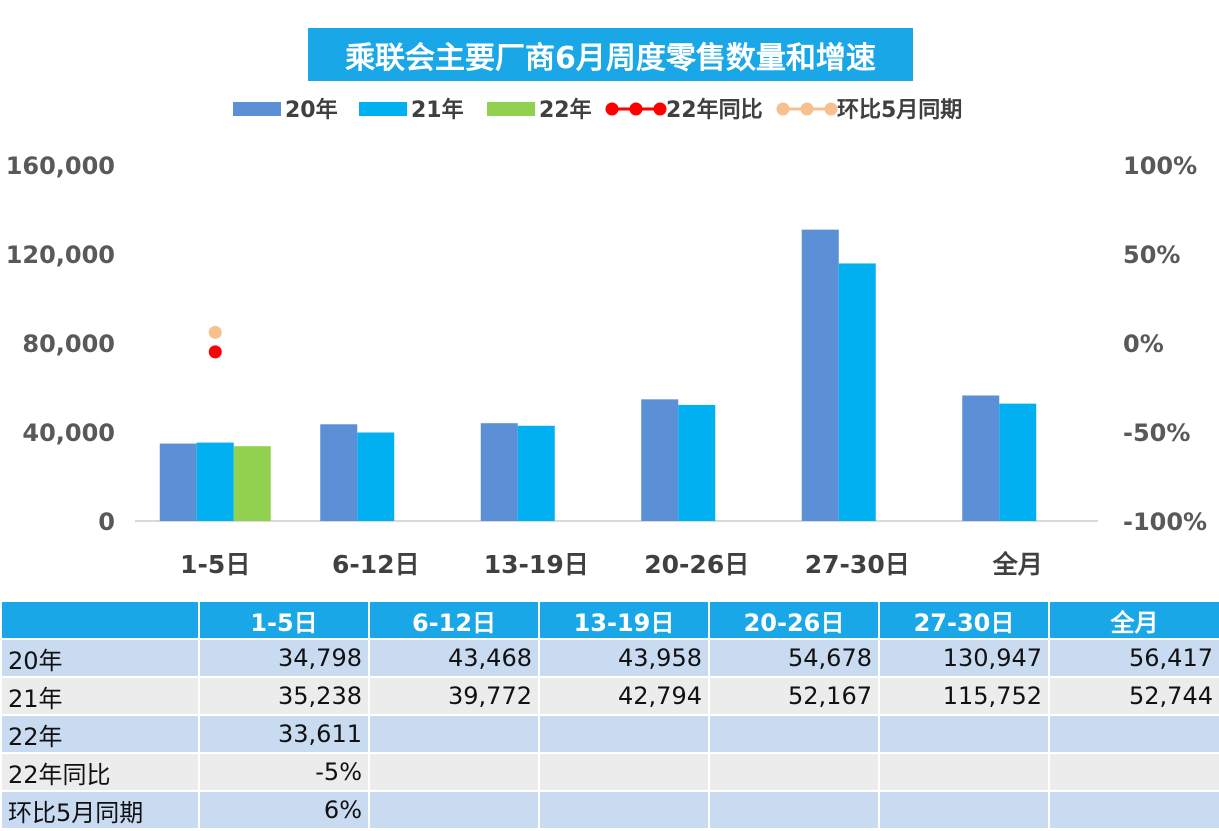  What do you see at coordinates (794, 658) in the screenshot?
I see `table-cell: 54,678` at bounding box center [794, 658].